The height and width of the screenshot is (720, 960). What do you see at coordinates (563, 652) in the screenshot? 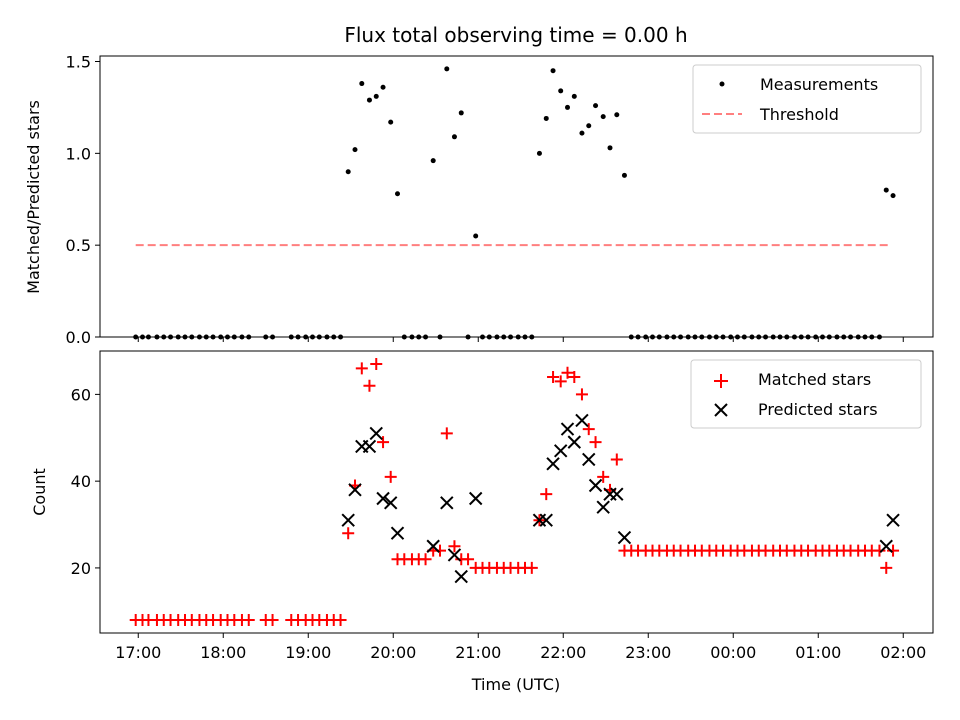
I see `x-tick-label: 22:00` at bounding box center [563, 652].